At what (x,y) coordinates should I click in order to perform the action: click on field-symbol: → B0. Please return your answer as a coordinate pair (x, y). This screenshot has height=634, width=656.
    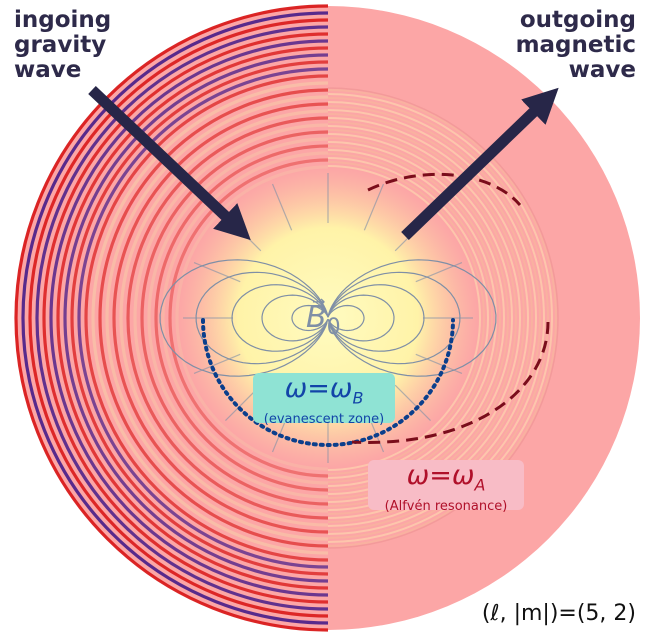
    Looking at the image, I should click on (323, 316).